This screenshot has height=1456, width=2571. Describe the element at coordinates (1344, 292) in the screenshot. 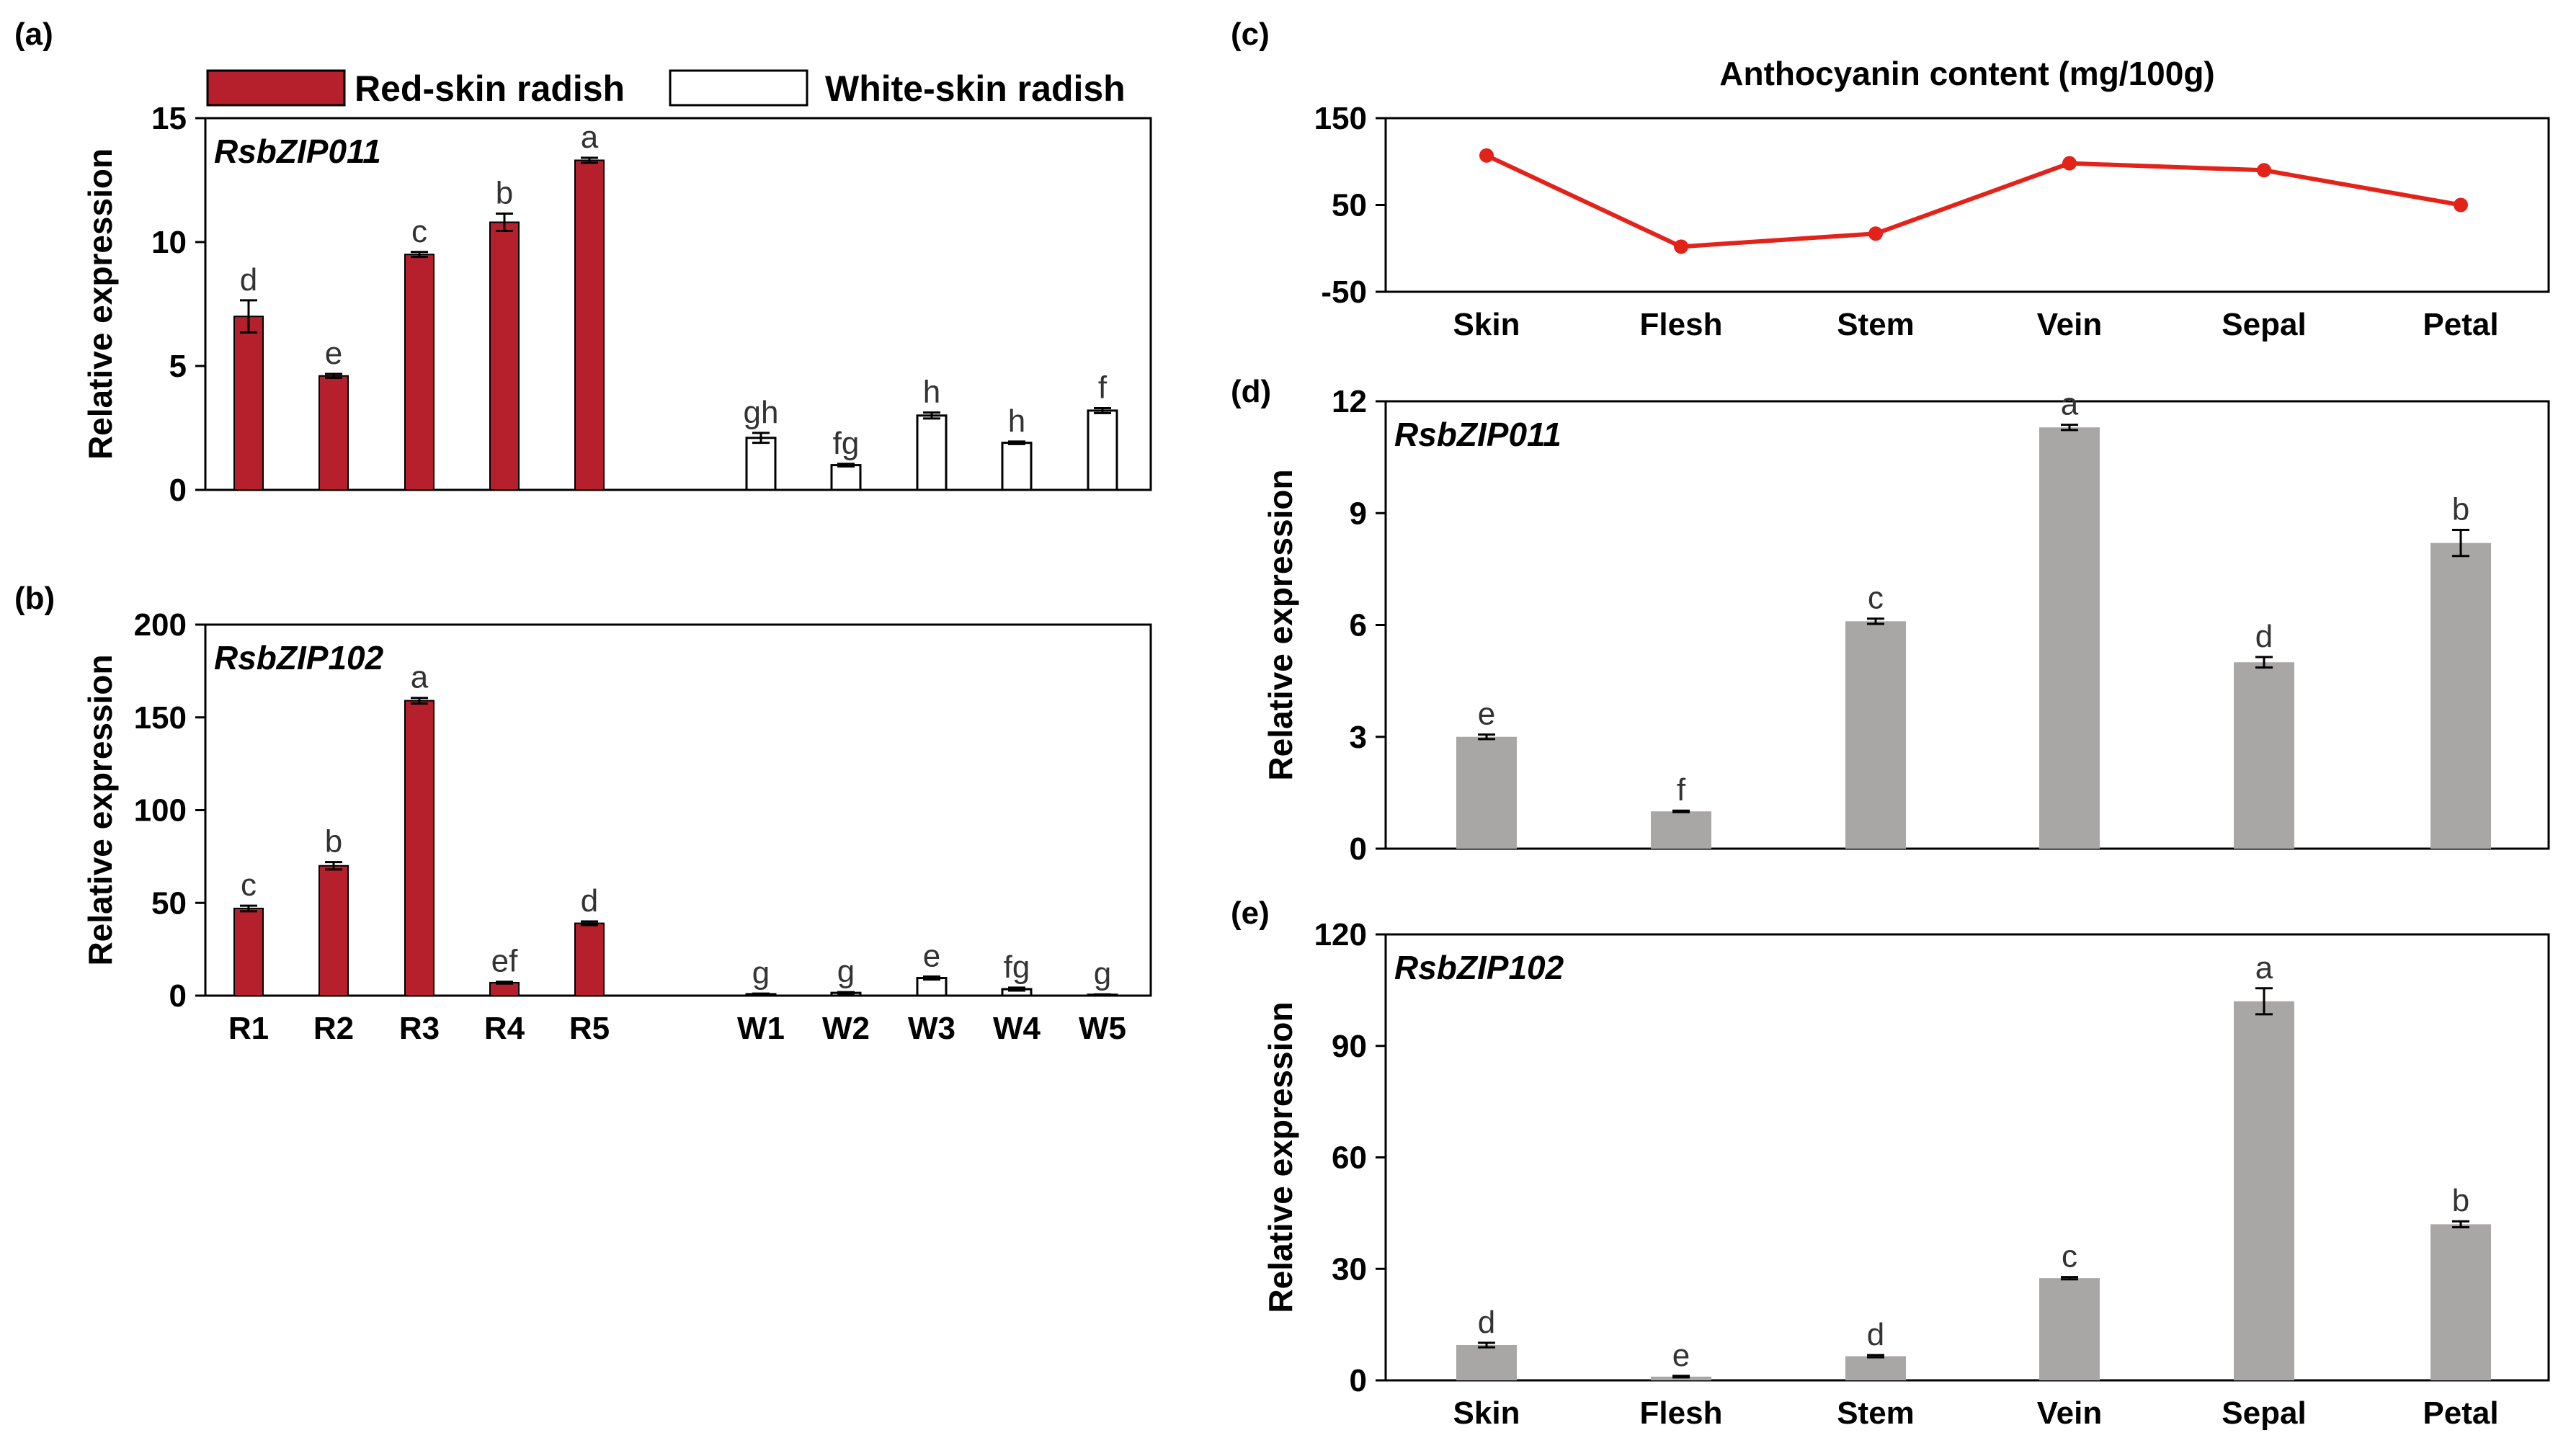

I see `y-tick-label-c: -50` at that location.